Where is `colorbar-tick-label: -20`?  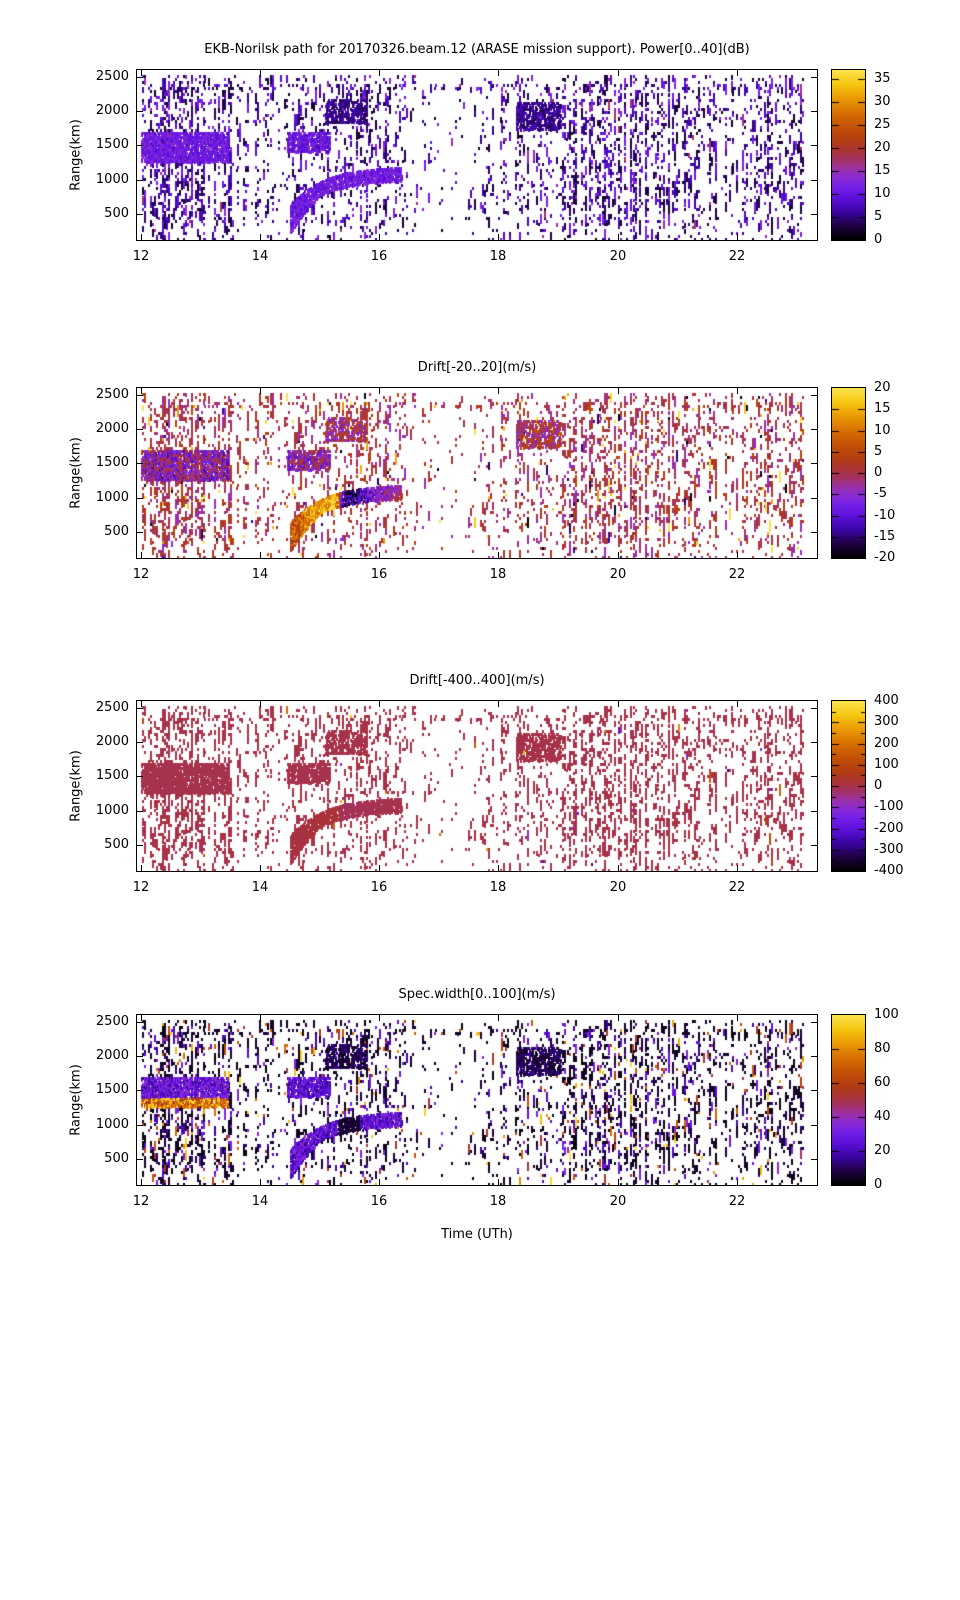
colorbar-tick-label: -20 is located at coordinates (885, 557).